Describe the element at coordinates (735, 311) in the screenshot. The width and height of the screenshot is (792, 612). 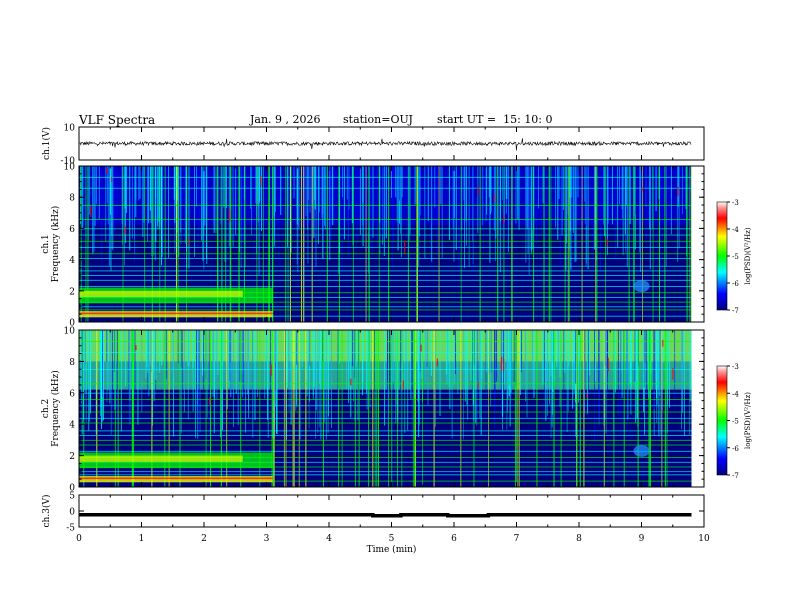
I see `colorbar-tick-label: -7` at that location.